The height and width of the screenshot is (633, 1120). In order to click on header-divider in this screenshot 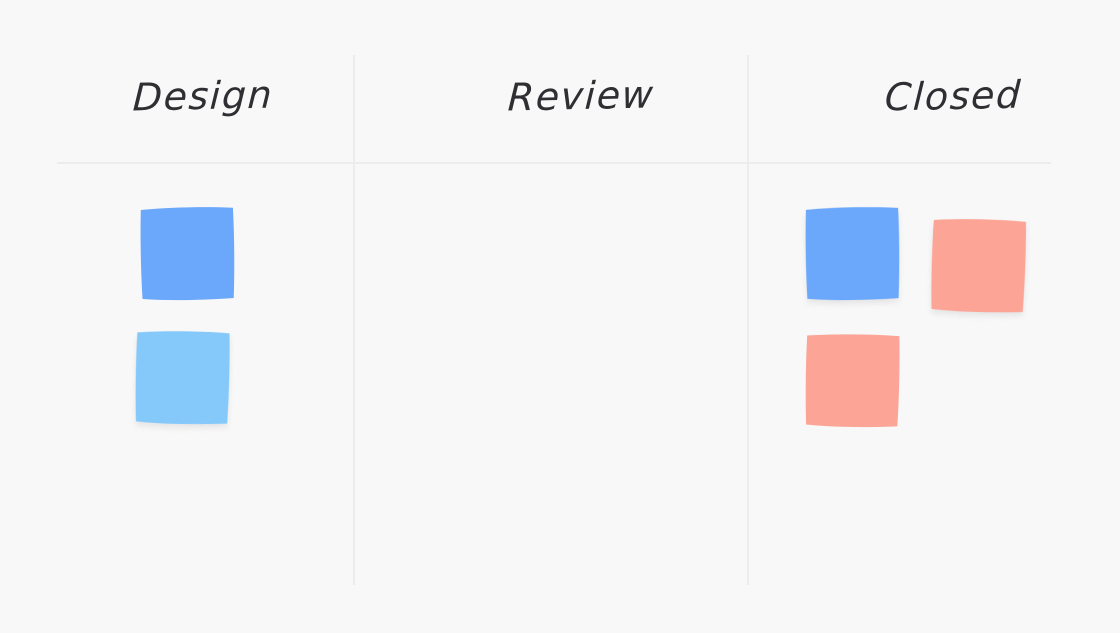, I will do `click(554, 163)`.